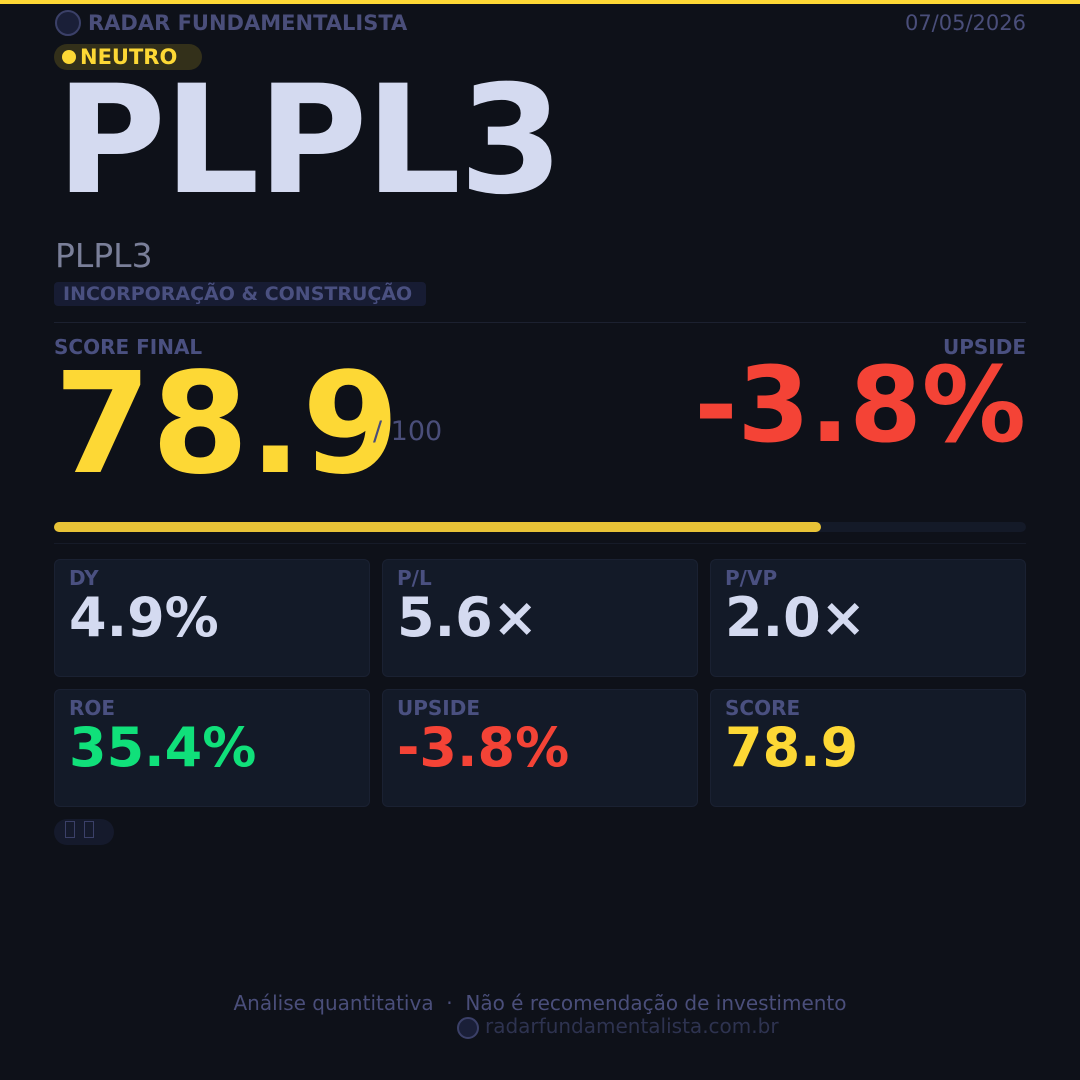 This screenshot has width=1080, height=1080. What do you see at coordinates (69, 57) in the screenshot?
I see `badge-dot` at bounding box center [69, 57].